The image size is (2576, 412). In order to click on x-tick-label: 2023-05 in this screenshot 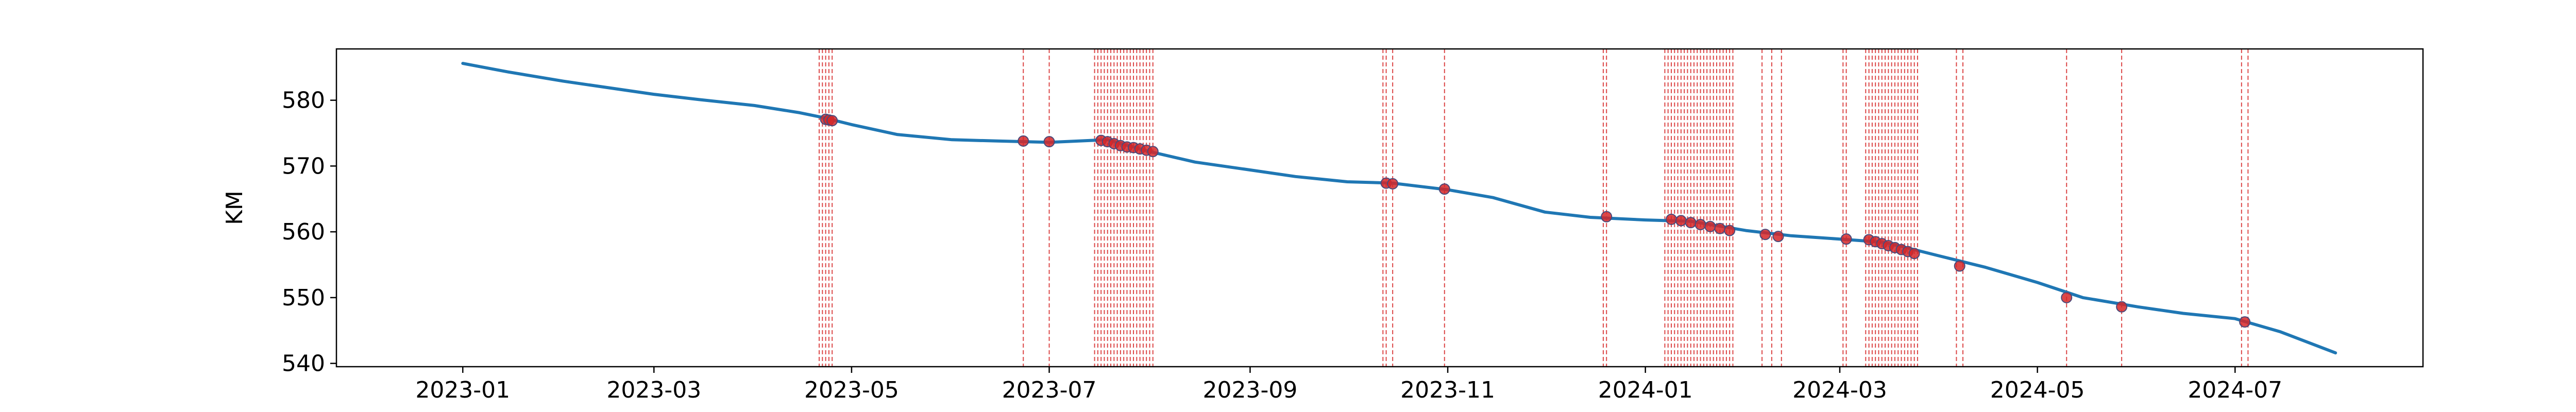, I will do `click(851, 390)`.